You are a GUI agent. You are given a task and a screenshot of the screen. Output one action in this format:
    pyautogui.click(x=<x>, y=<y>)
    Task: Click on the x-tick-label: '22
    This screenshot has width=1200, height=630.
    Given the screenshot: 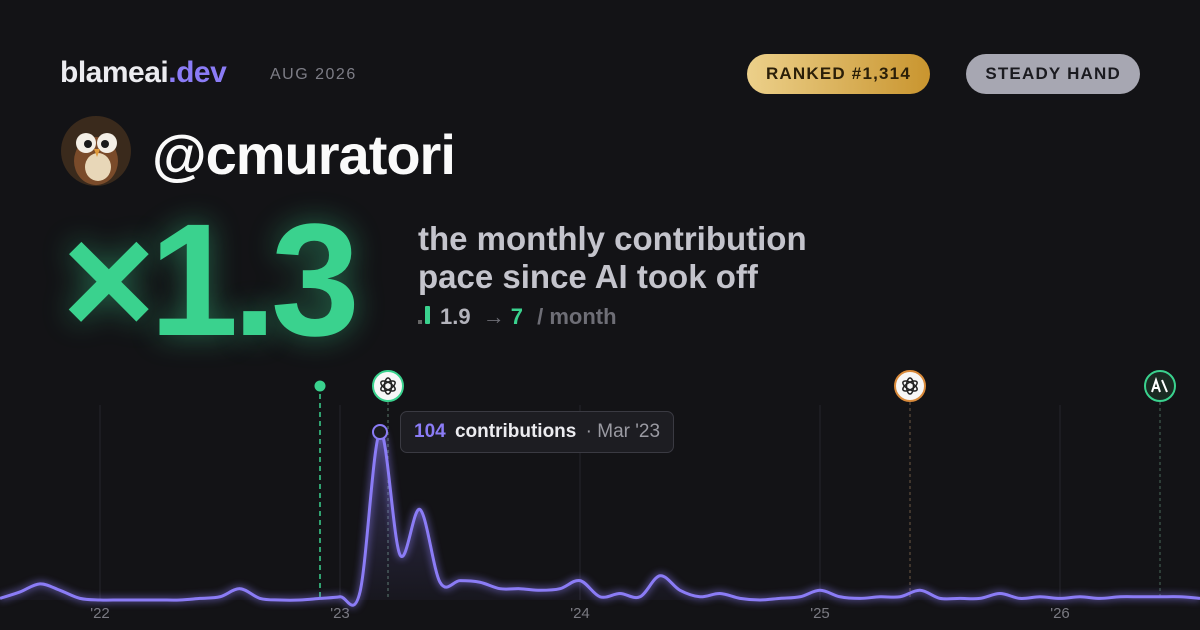 What is the action you would take?
    pyautogui.click(x=100, y=613)
    